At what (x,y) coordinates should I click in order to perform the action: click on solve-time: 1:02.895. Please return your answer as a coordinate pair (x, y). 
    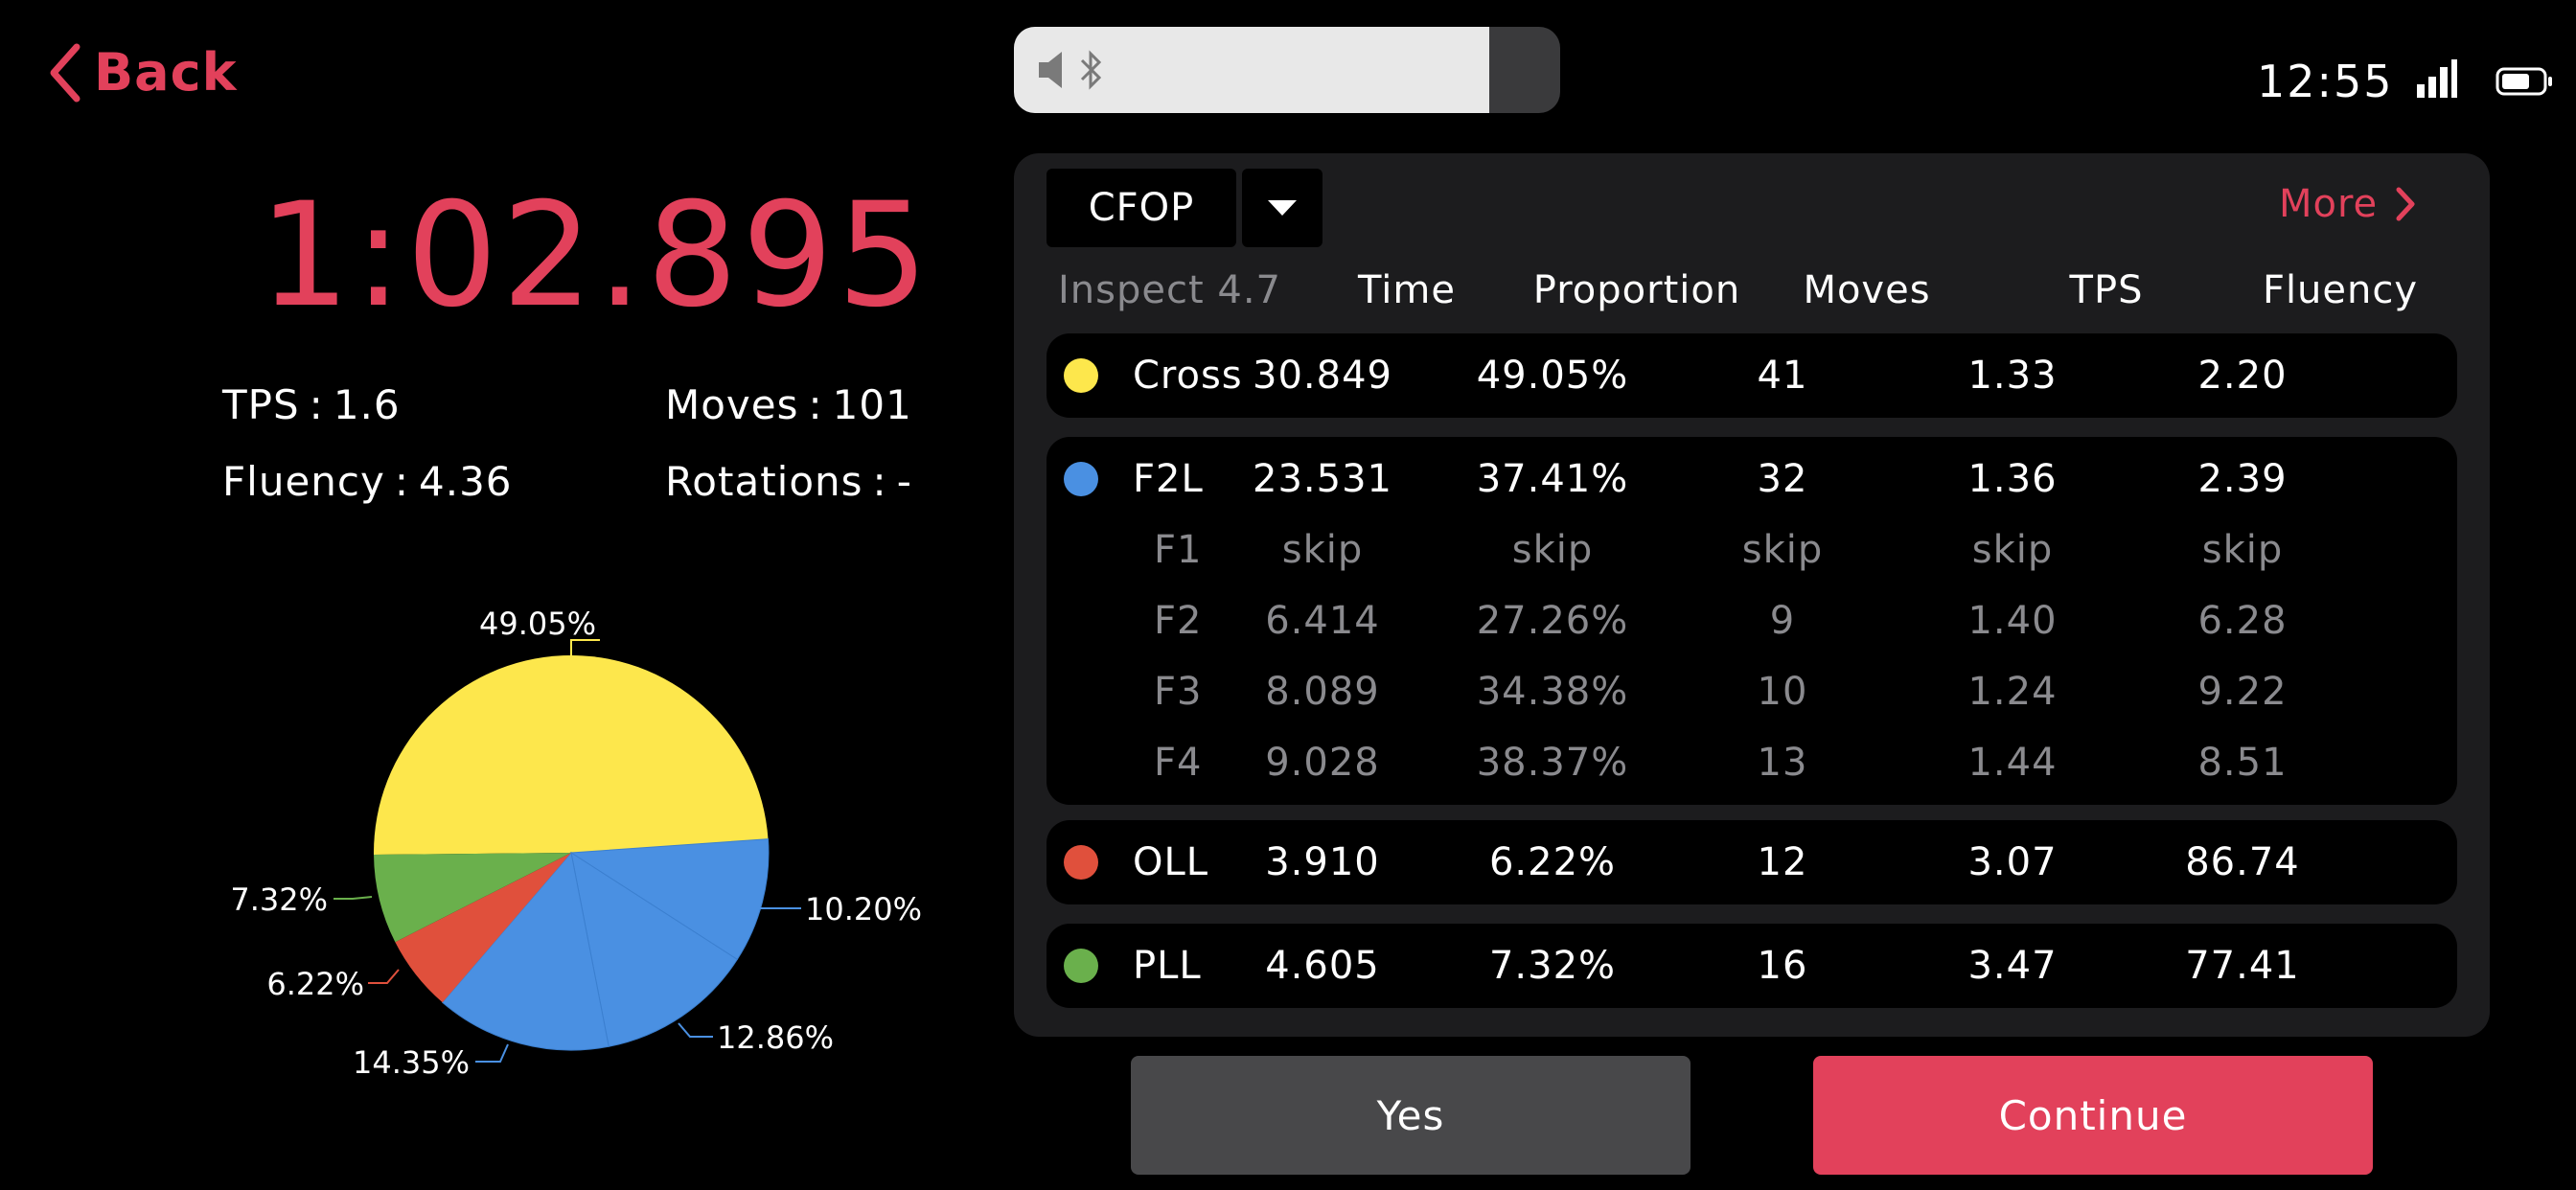
    Looking at the image, I should click on (595, 256).